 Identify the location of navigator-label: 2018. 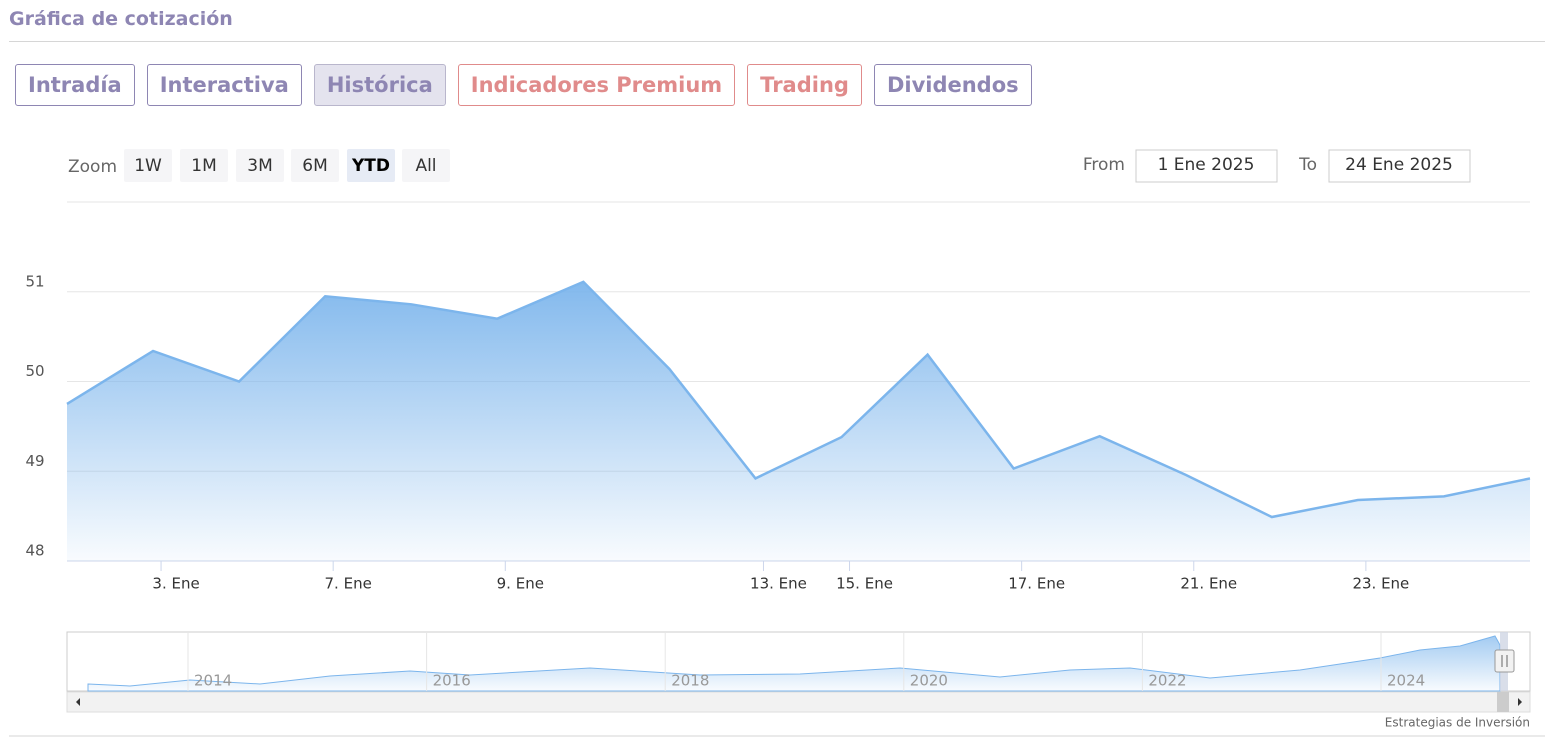
(690, 681).